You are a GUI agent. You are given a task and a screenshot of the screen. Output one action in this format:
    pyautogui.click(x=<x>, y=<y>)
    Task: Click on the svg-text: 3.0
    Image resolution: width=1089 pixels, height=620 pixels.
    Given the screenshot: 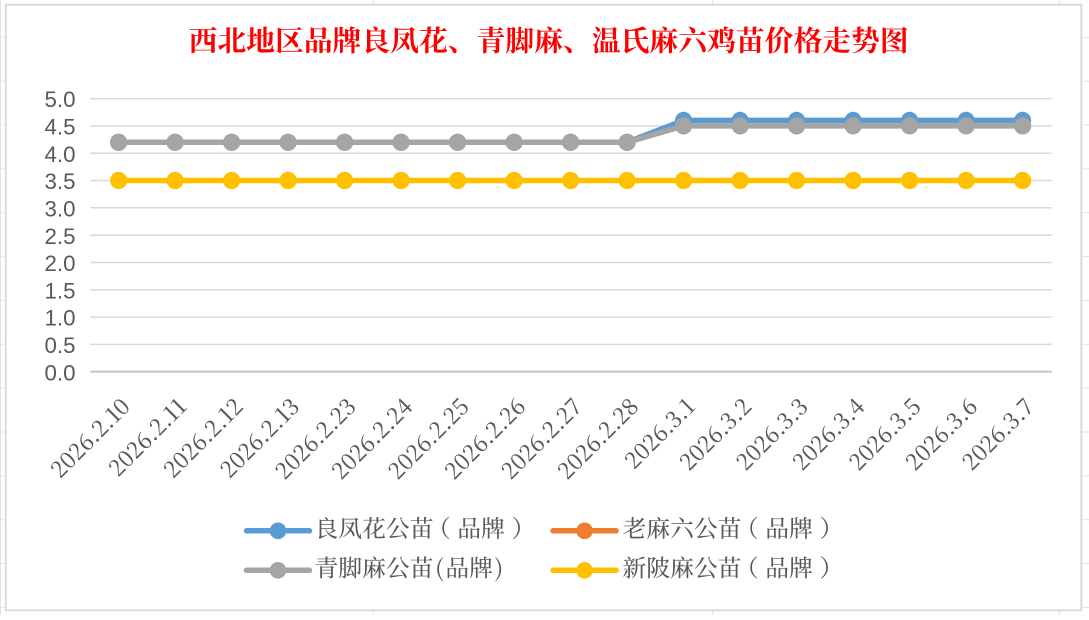 What is the action you would take?
    pyautogui.click(x=60, y=208)
    